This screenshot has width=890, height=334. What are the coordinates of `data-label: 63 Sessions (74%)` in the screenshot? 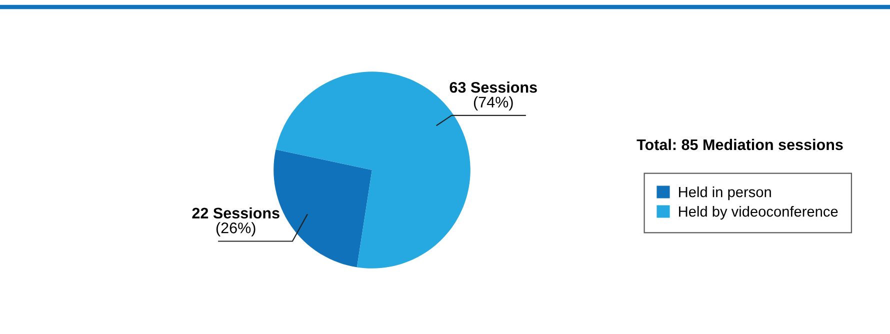 It's located at (493, 96).